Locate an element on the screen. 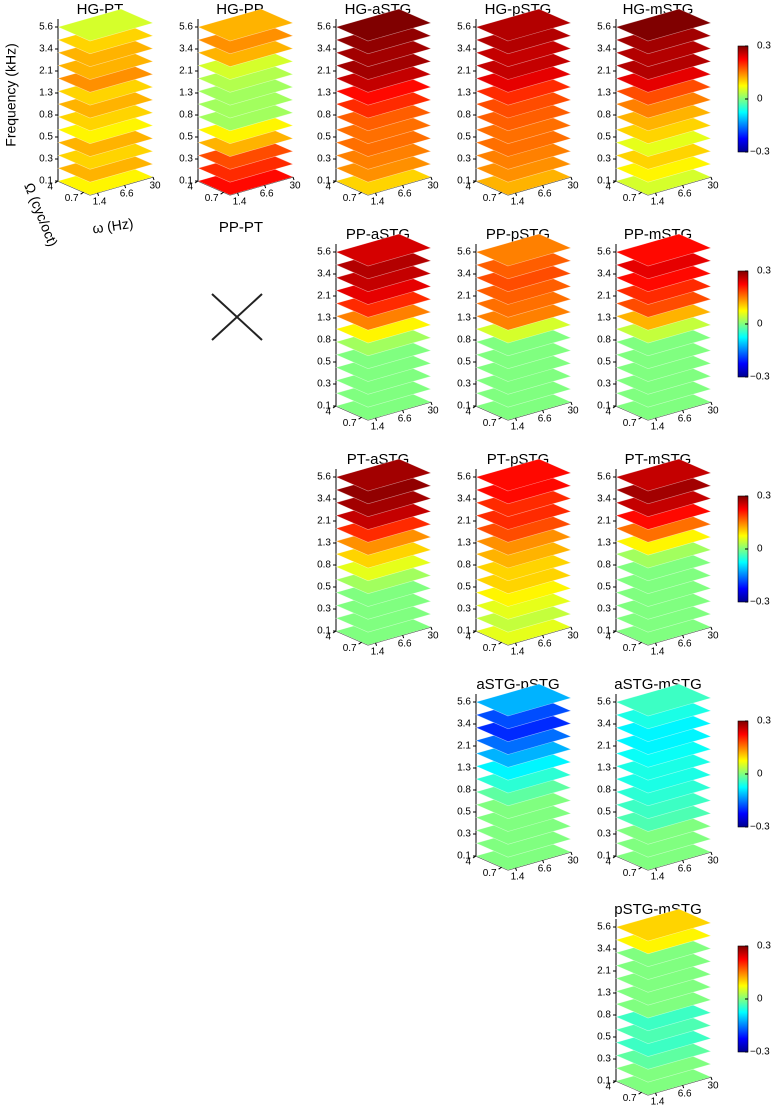 This screenshot has height=1107, width=780. omega-tick-label: 0.7 is located at coordinates (630, 1098).